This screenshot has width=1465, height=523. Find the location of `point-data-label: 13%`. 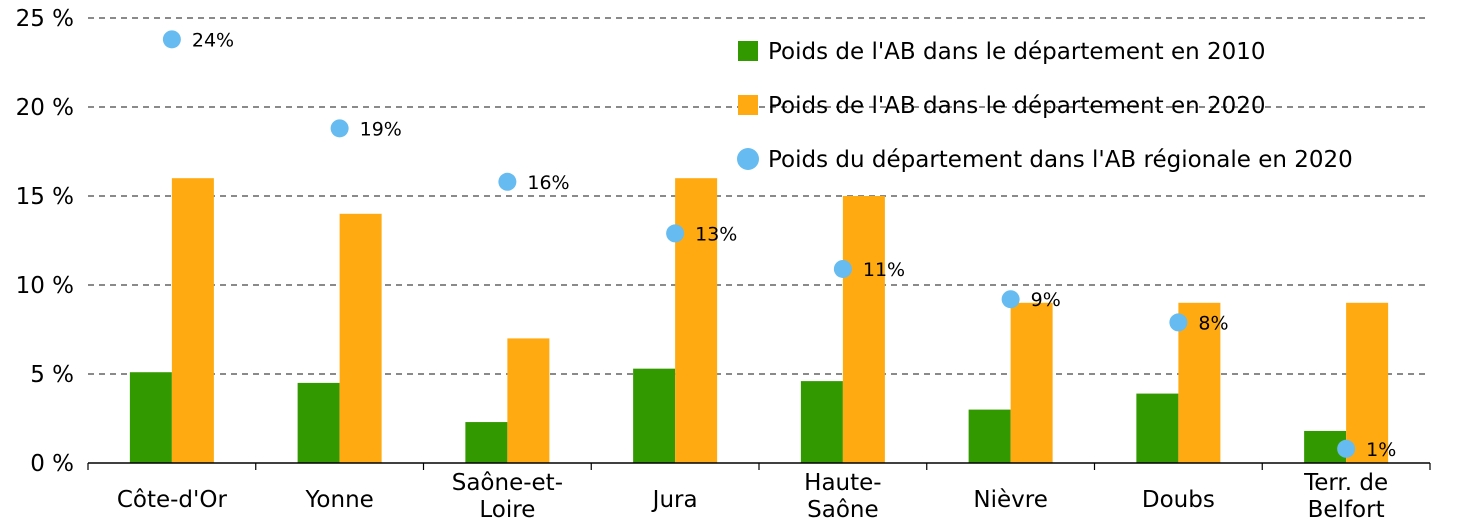

point-data-label: 13% is located at coordinates (716, 234).